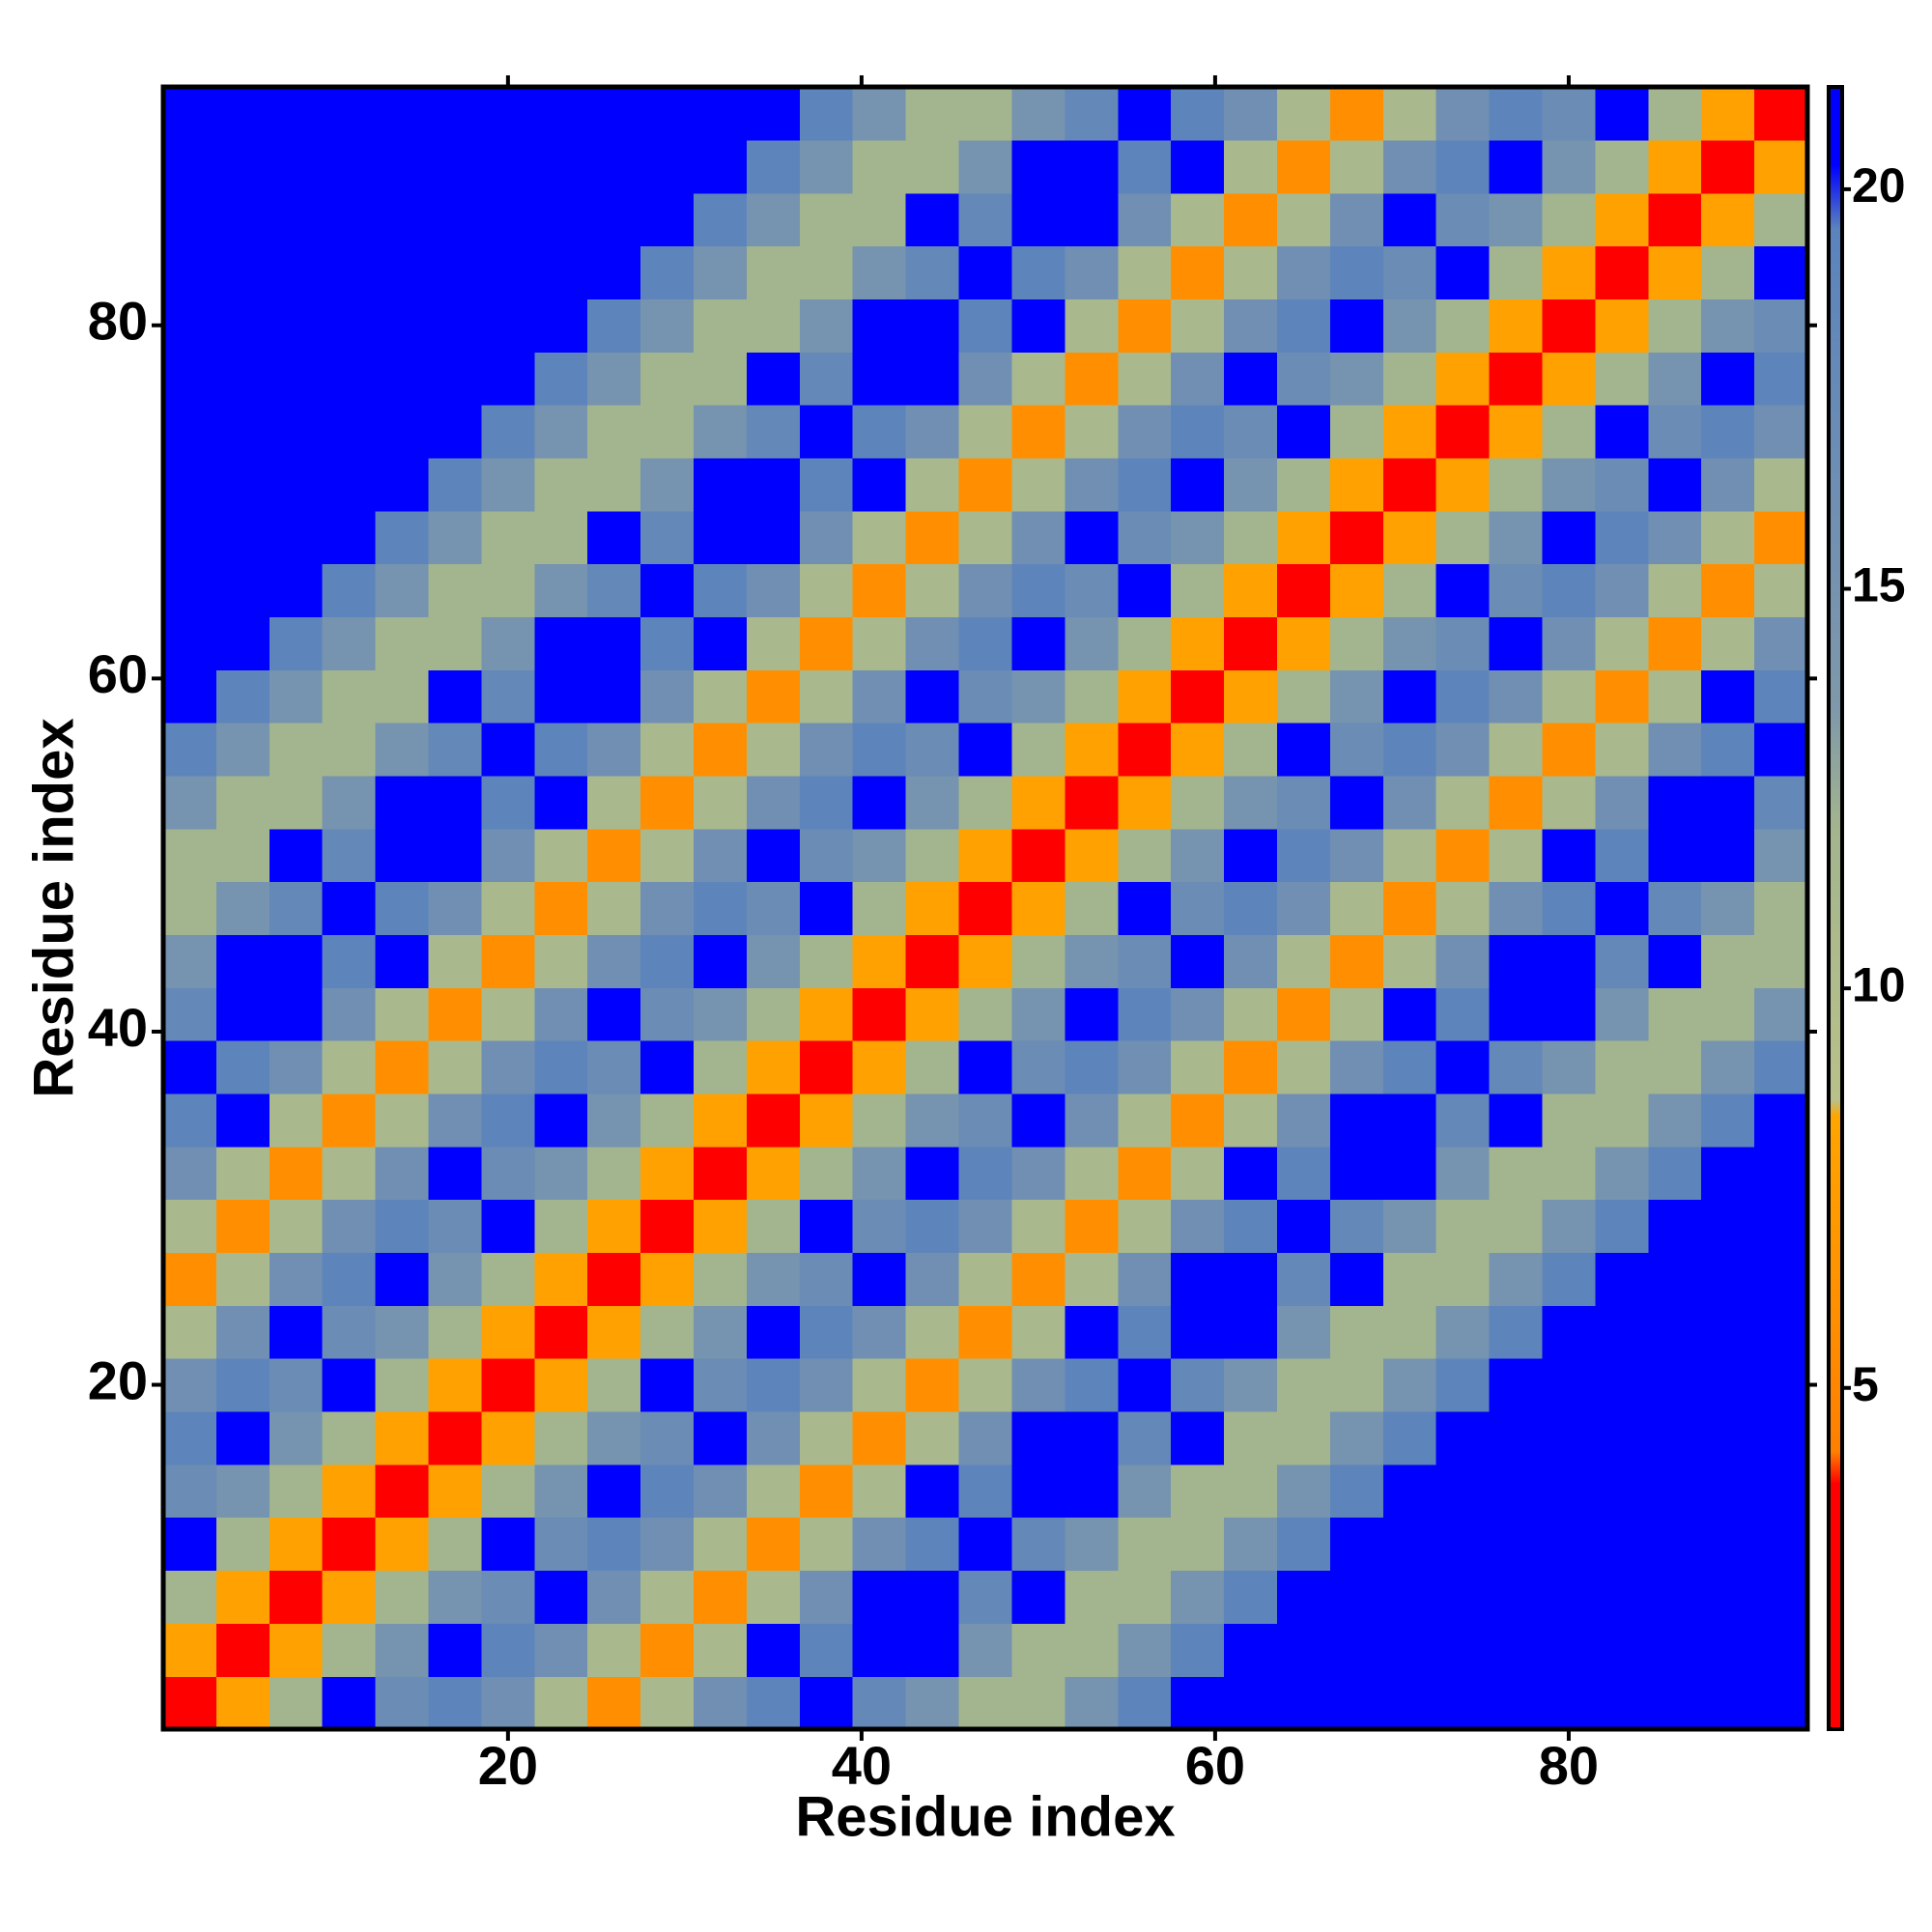 Image resolution: width=1932 pixels, height=1932 pixels. What do you see at coordinates (1879, 984) in the screenshot?
I see `colorbar-tick-label: 10` at bounding box center [1879, 984].